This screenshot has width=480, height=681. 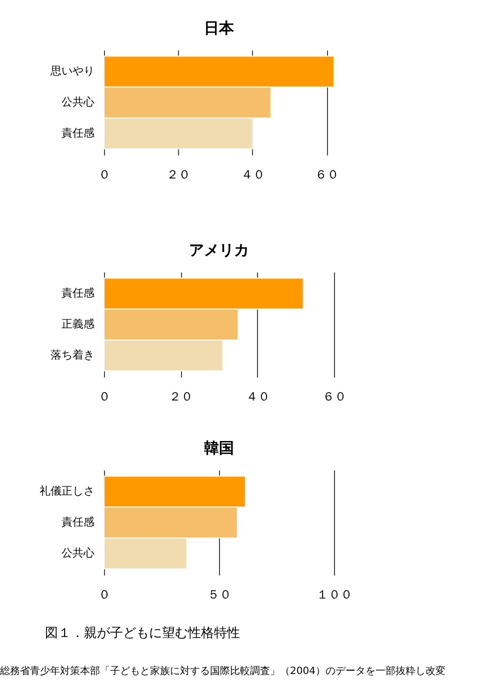 I want to click on chart-title: 韓国, so click(x=219, y=448).